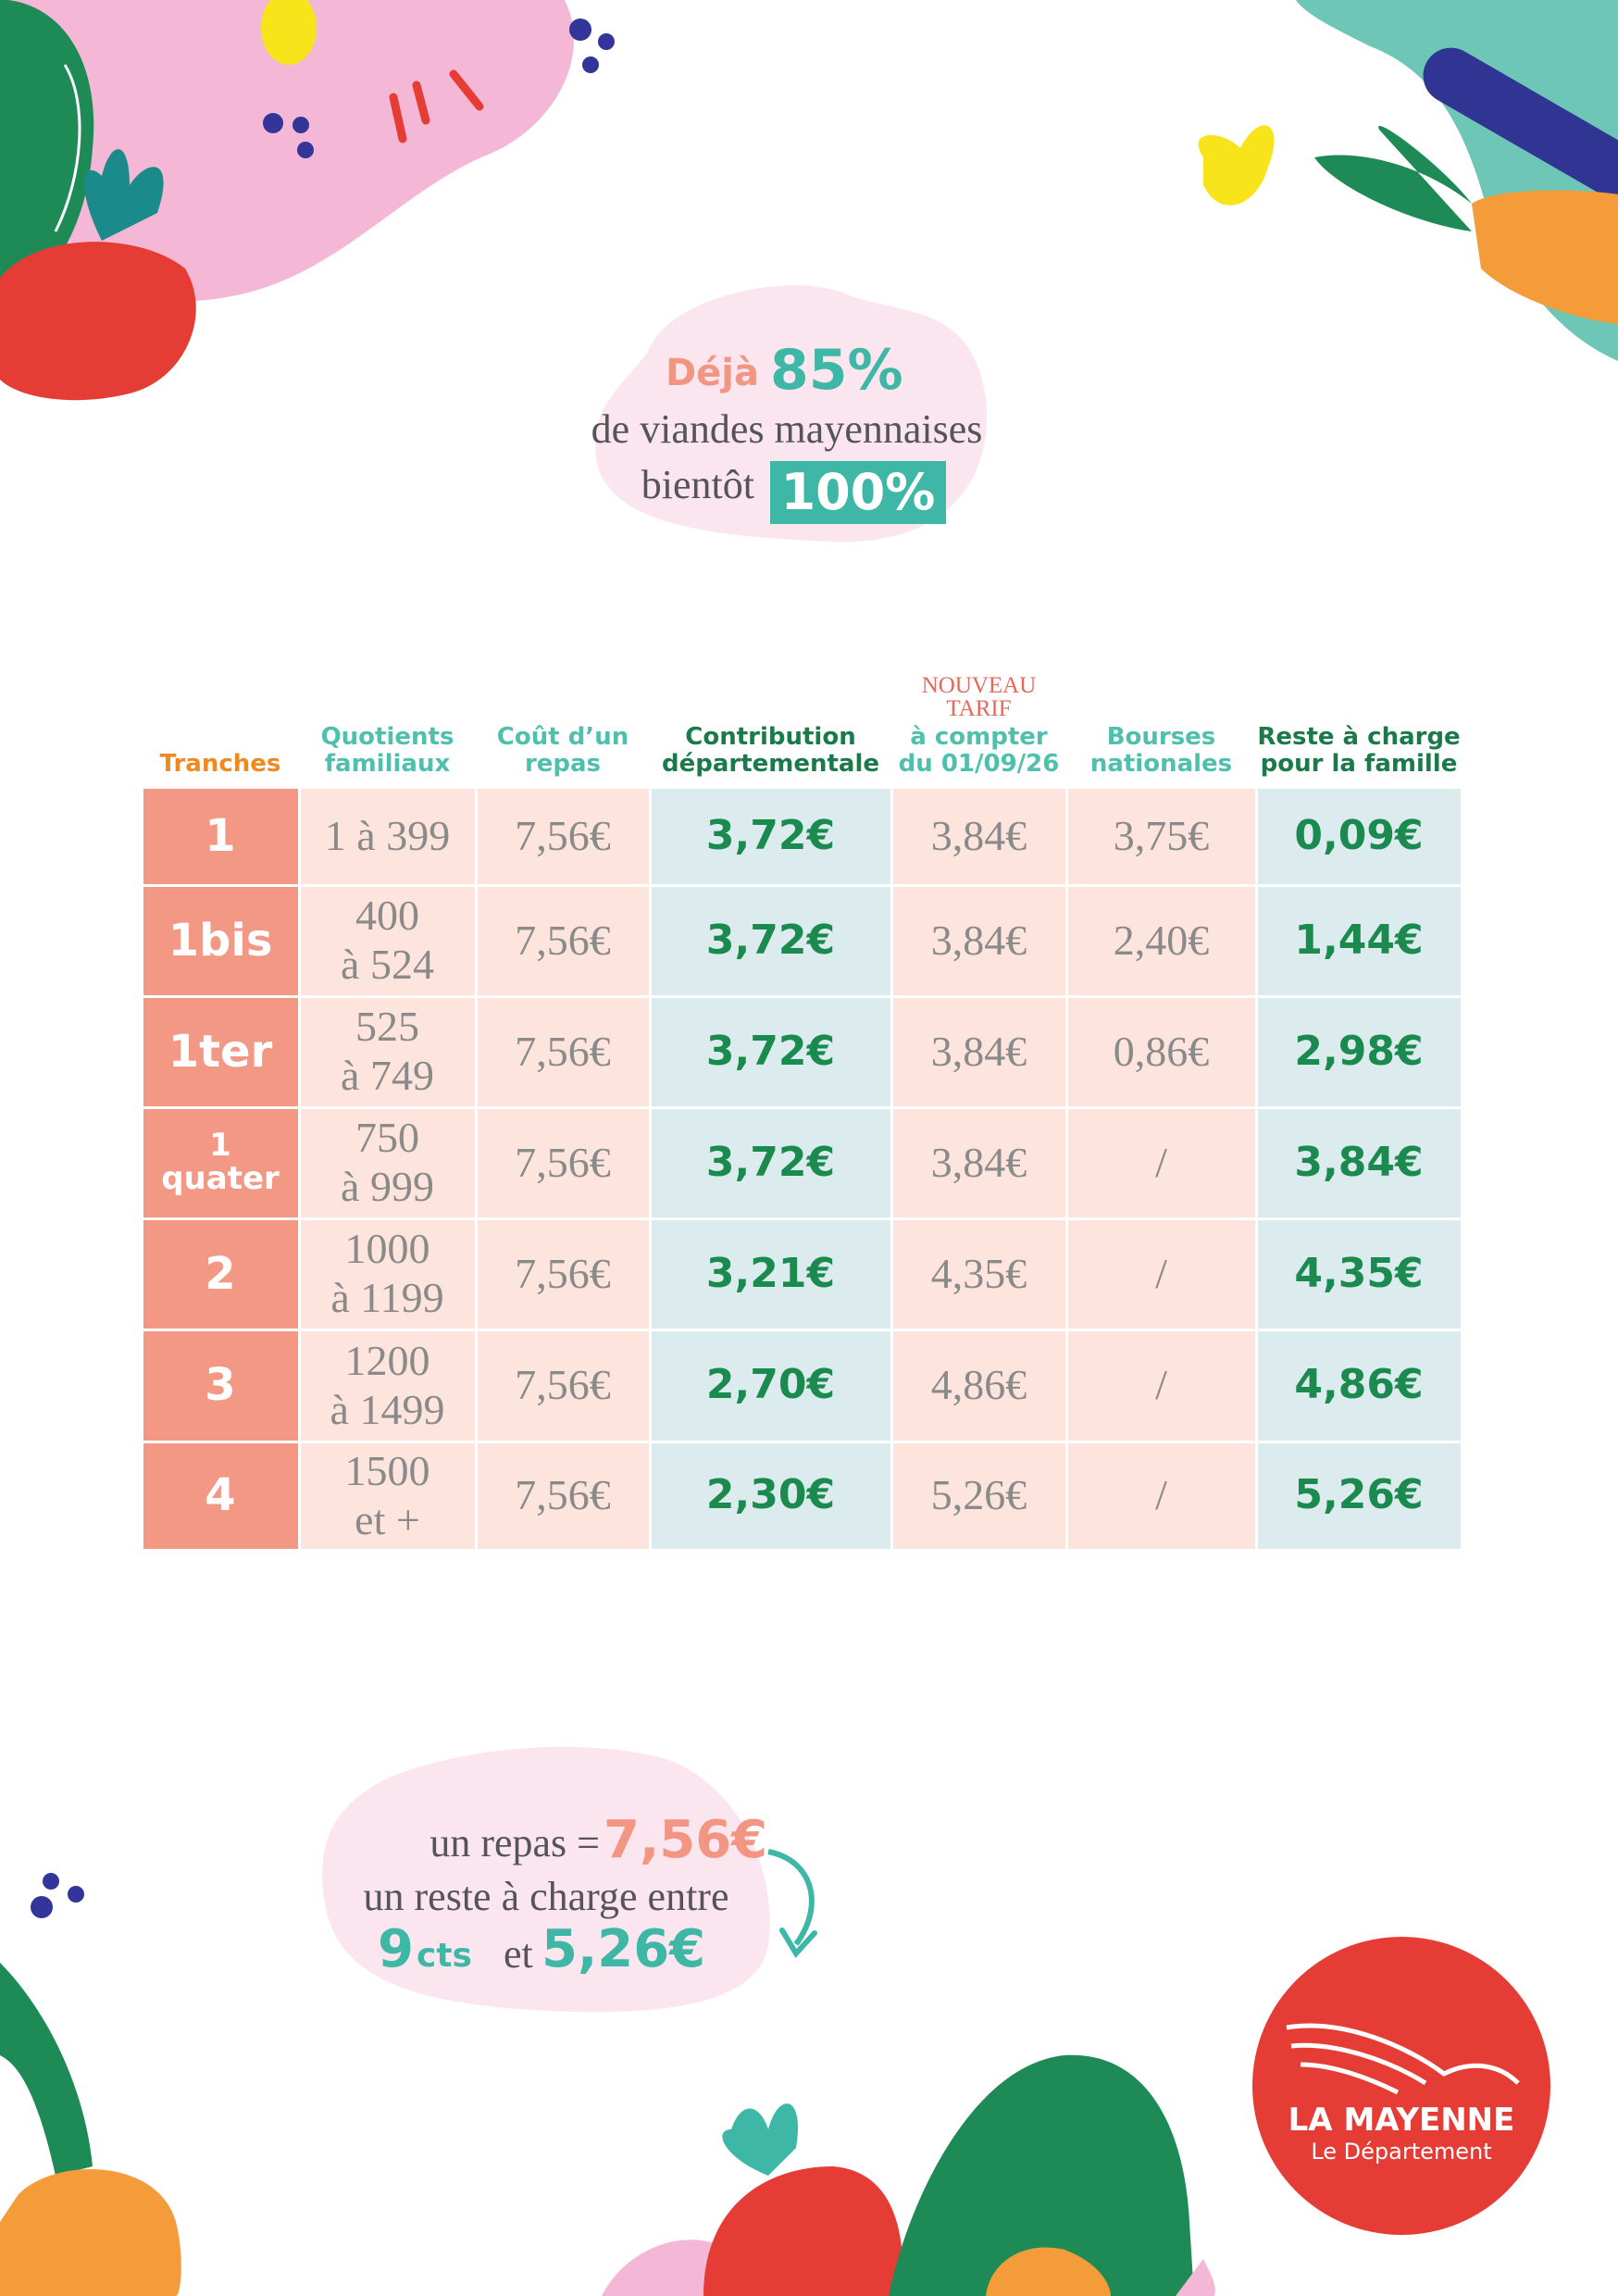  I want to click on deja: Déjà, so click(712, 373).